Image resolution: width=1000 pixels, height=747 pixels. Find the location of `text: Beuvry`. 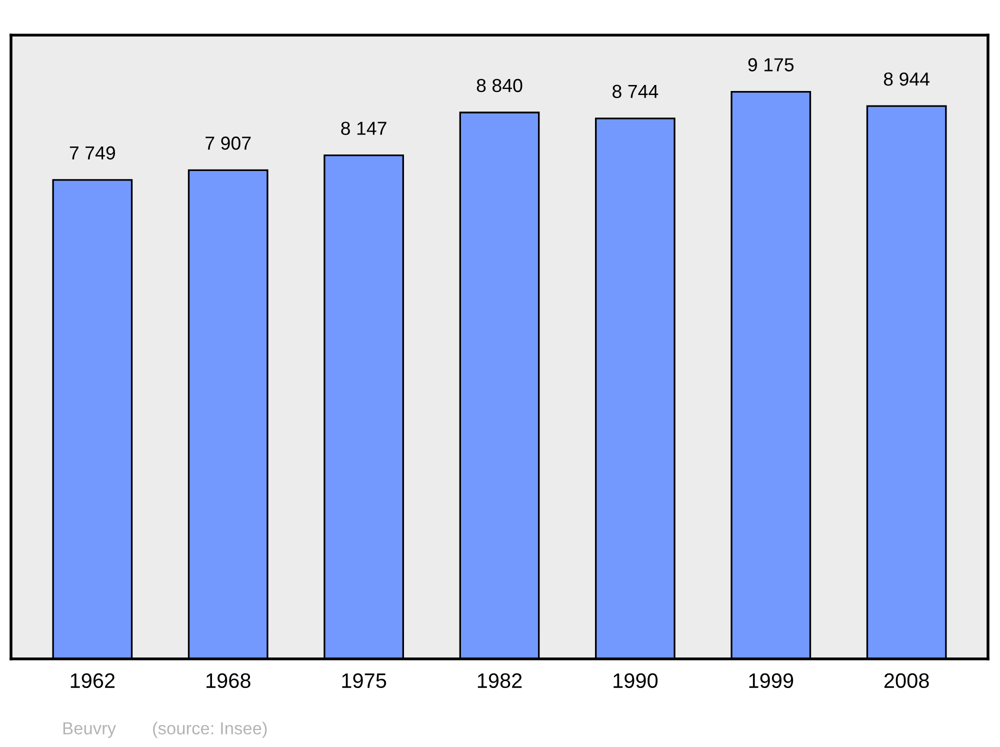

text: Beuvry is located at coordinates (89, 730).